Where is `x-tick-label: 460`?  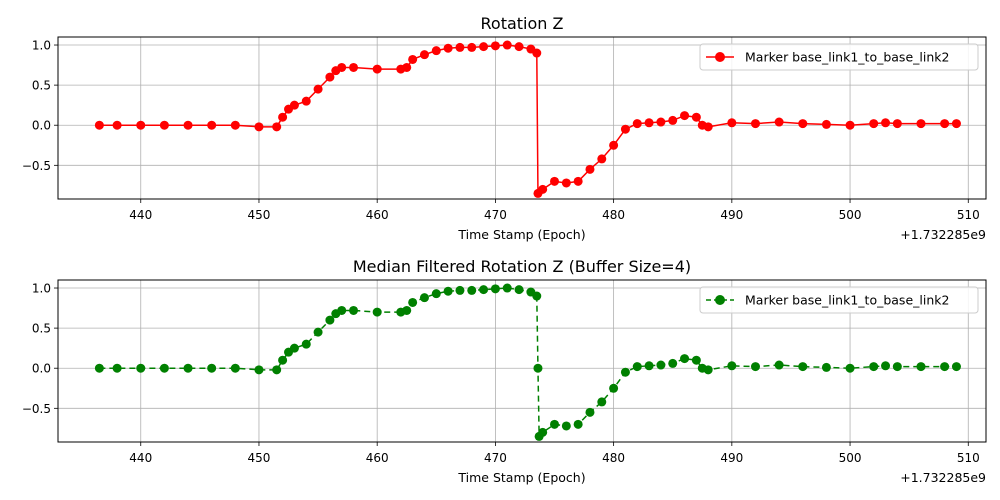
x-tick-label: 460 is located at coordinates (377, 215).